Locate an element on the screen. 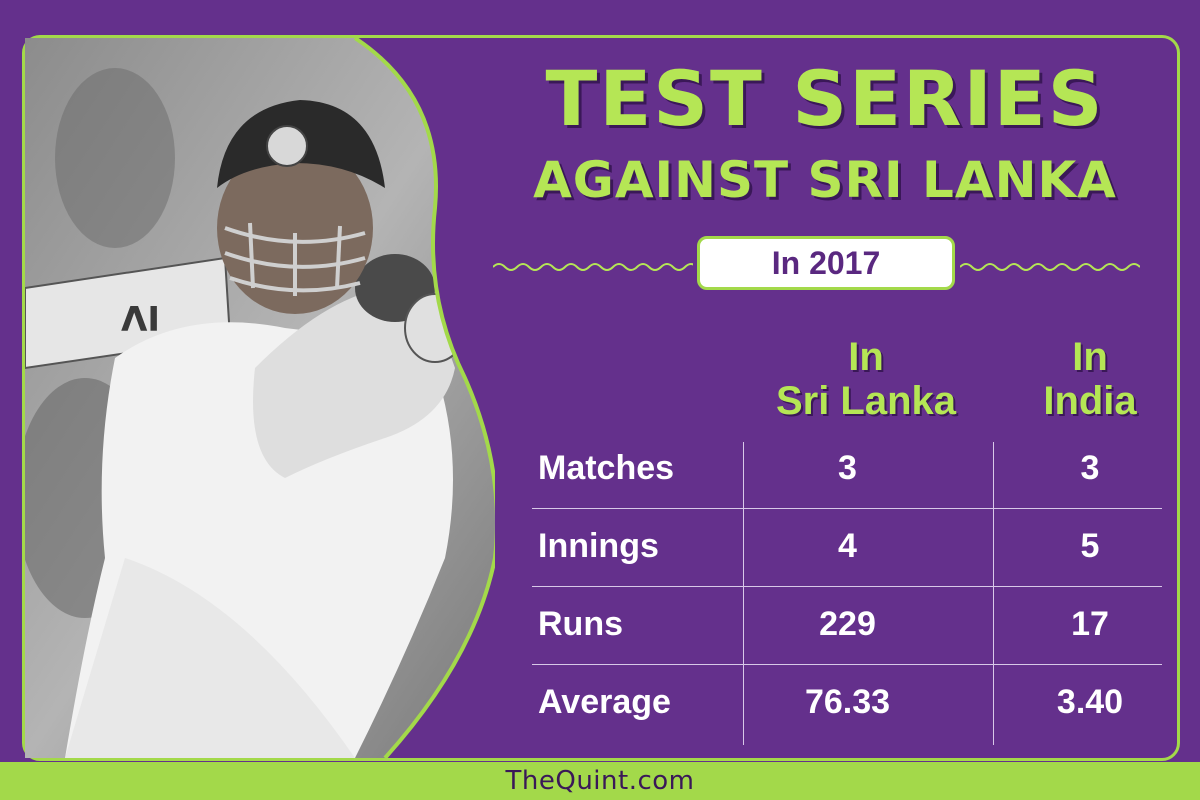  cell-average-india: 3.40 is located at coordinates (1090, 702).